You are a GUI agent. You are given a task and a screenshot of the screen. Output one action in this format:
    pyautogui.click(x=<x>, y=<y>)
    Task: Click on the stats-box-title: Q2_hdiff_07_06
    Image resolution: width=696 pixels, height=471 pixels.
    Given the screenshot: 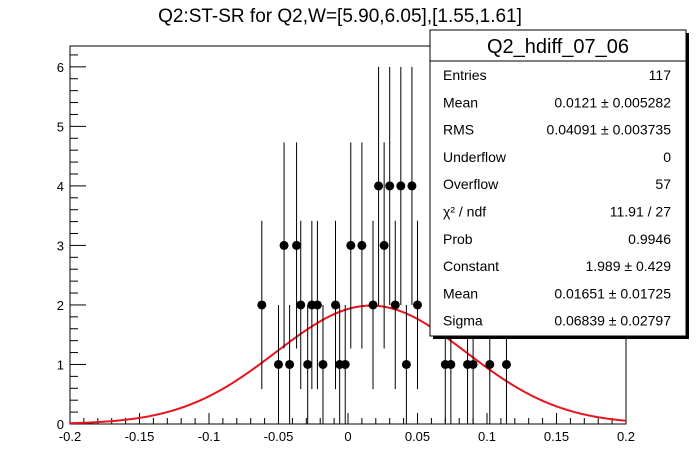 What is the action you would take?
    pyautogui.click(x=558, y=47)
    